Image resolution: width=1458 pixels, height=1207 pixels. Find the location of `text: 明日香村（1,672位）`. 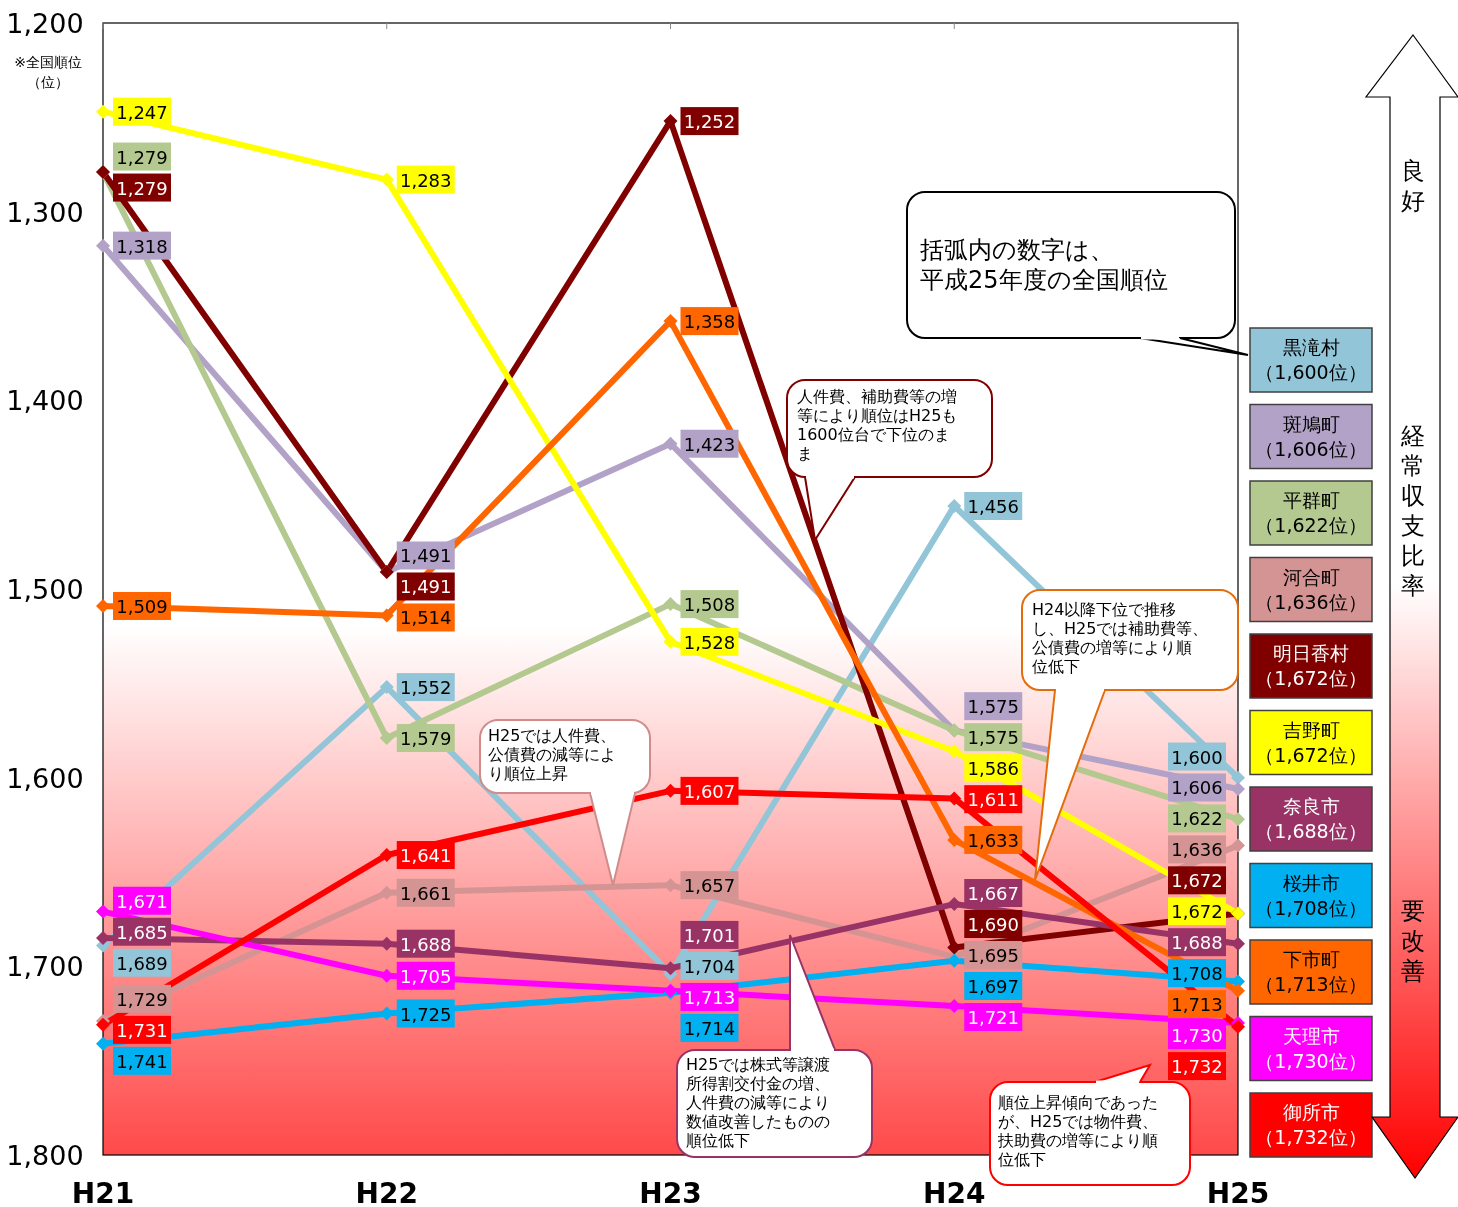

text: 明日香村（1,672位） is located at coordinates (1311, 665).